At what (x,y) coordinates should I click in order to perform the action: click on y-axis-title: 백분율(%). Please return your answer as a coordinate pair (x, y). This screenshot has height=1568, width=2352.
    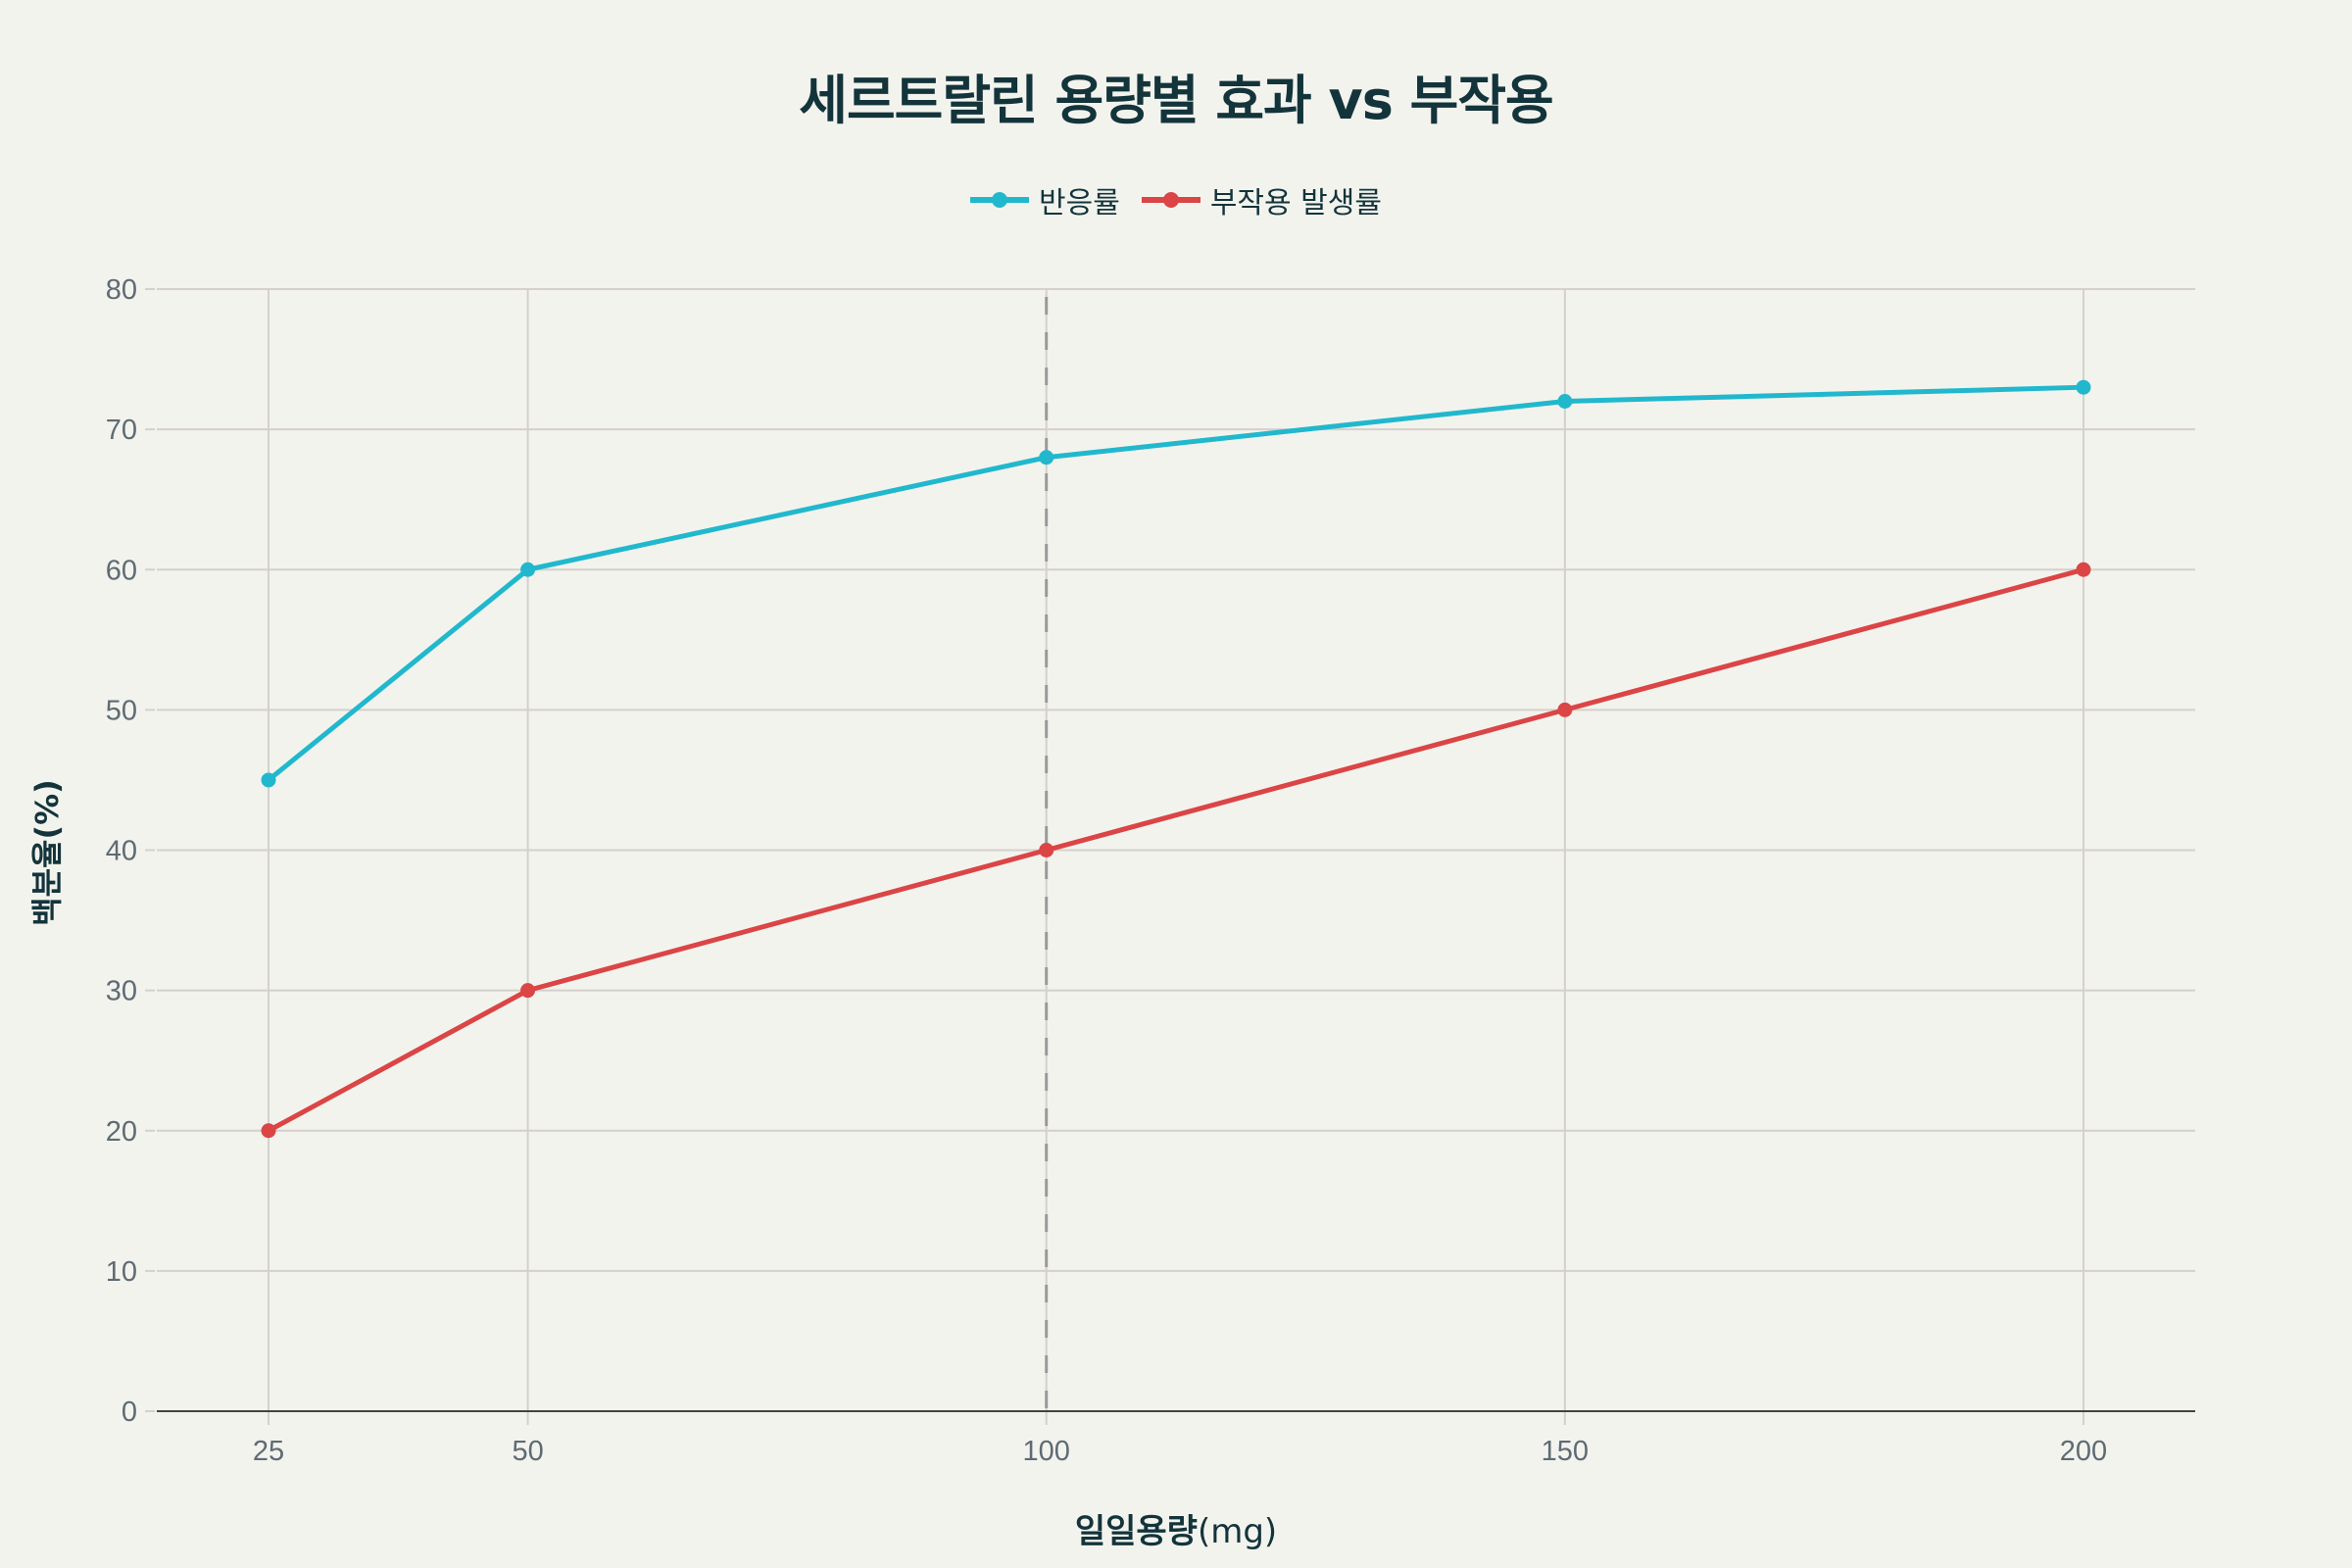
    Looking at the image, I should click on (47, 852).